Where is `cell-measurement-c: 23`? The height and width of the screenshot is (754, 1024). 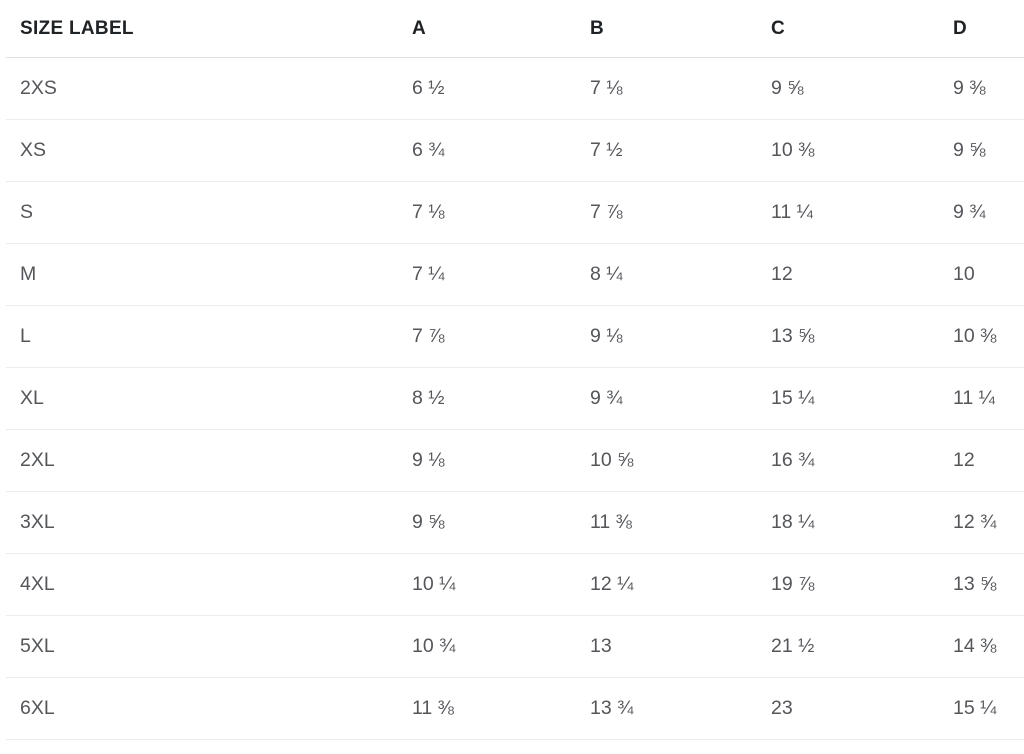 cell-measurement-c: 23 is located at coordinates (862, 708).